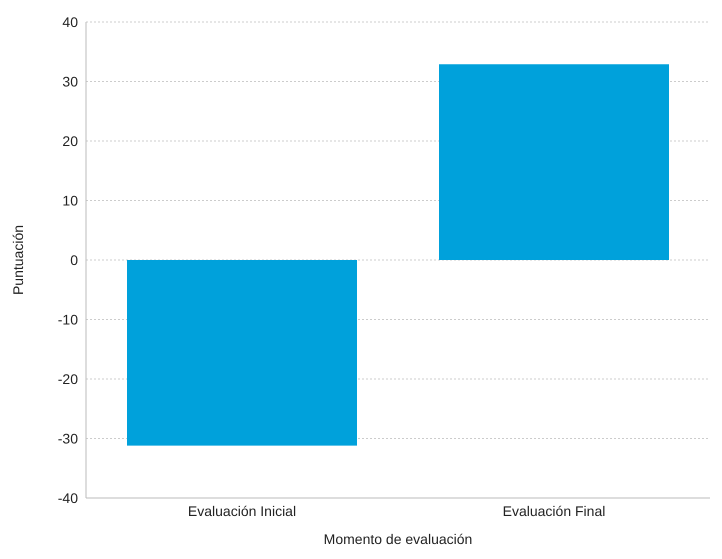  What do you see at coordinates (70, 140) in the screenshot?
I see `y-tick-label: 20` at bounding box center [70, 140].